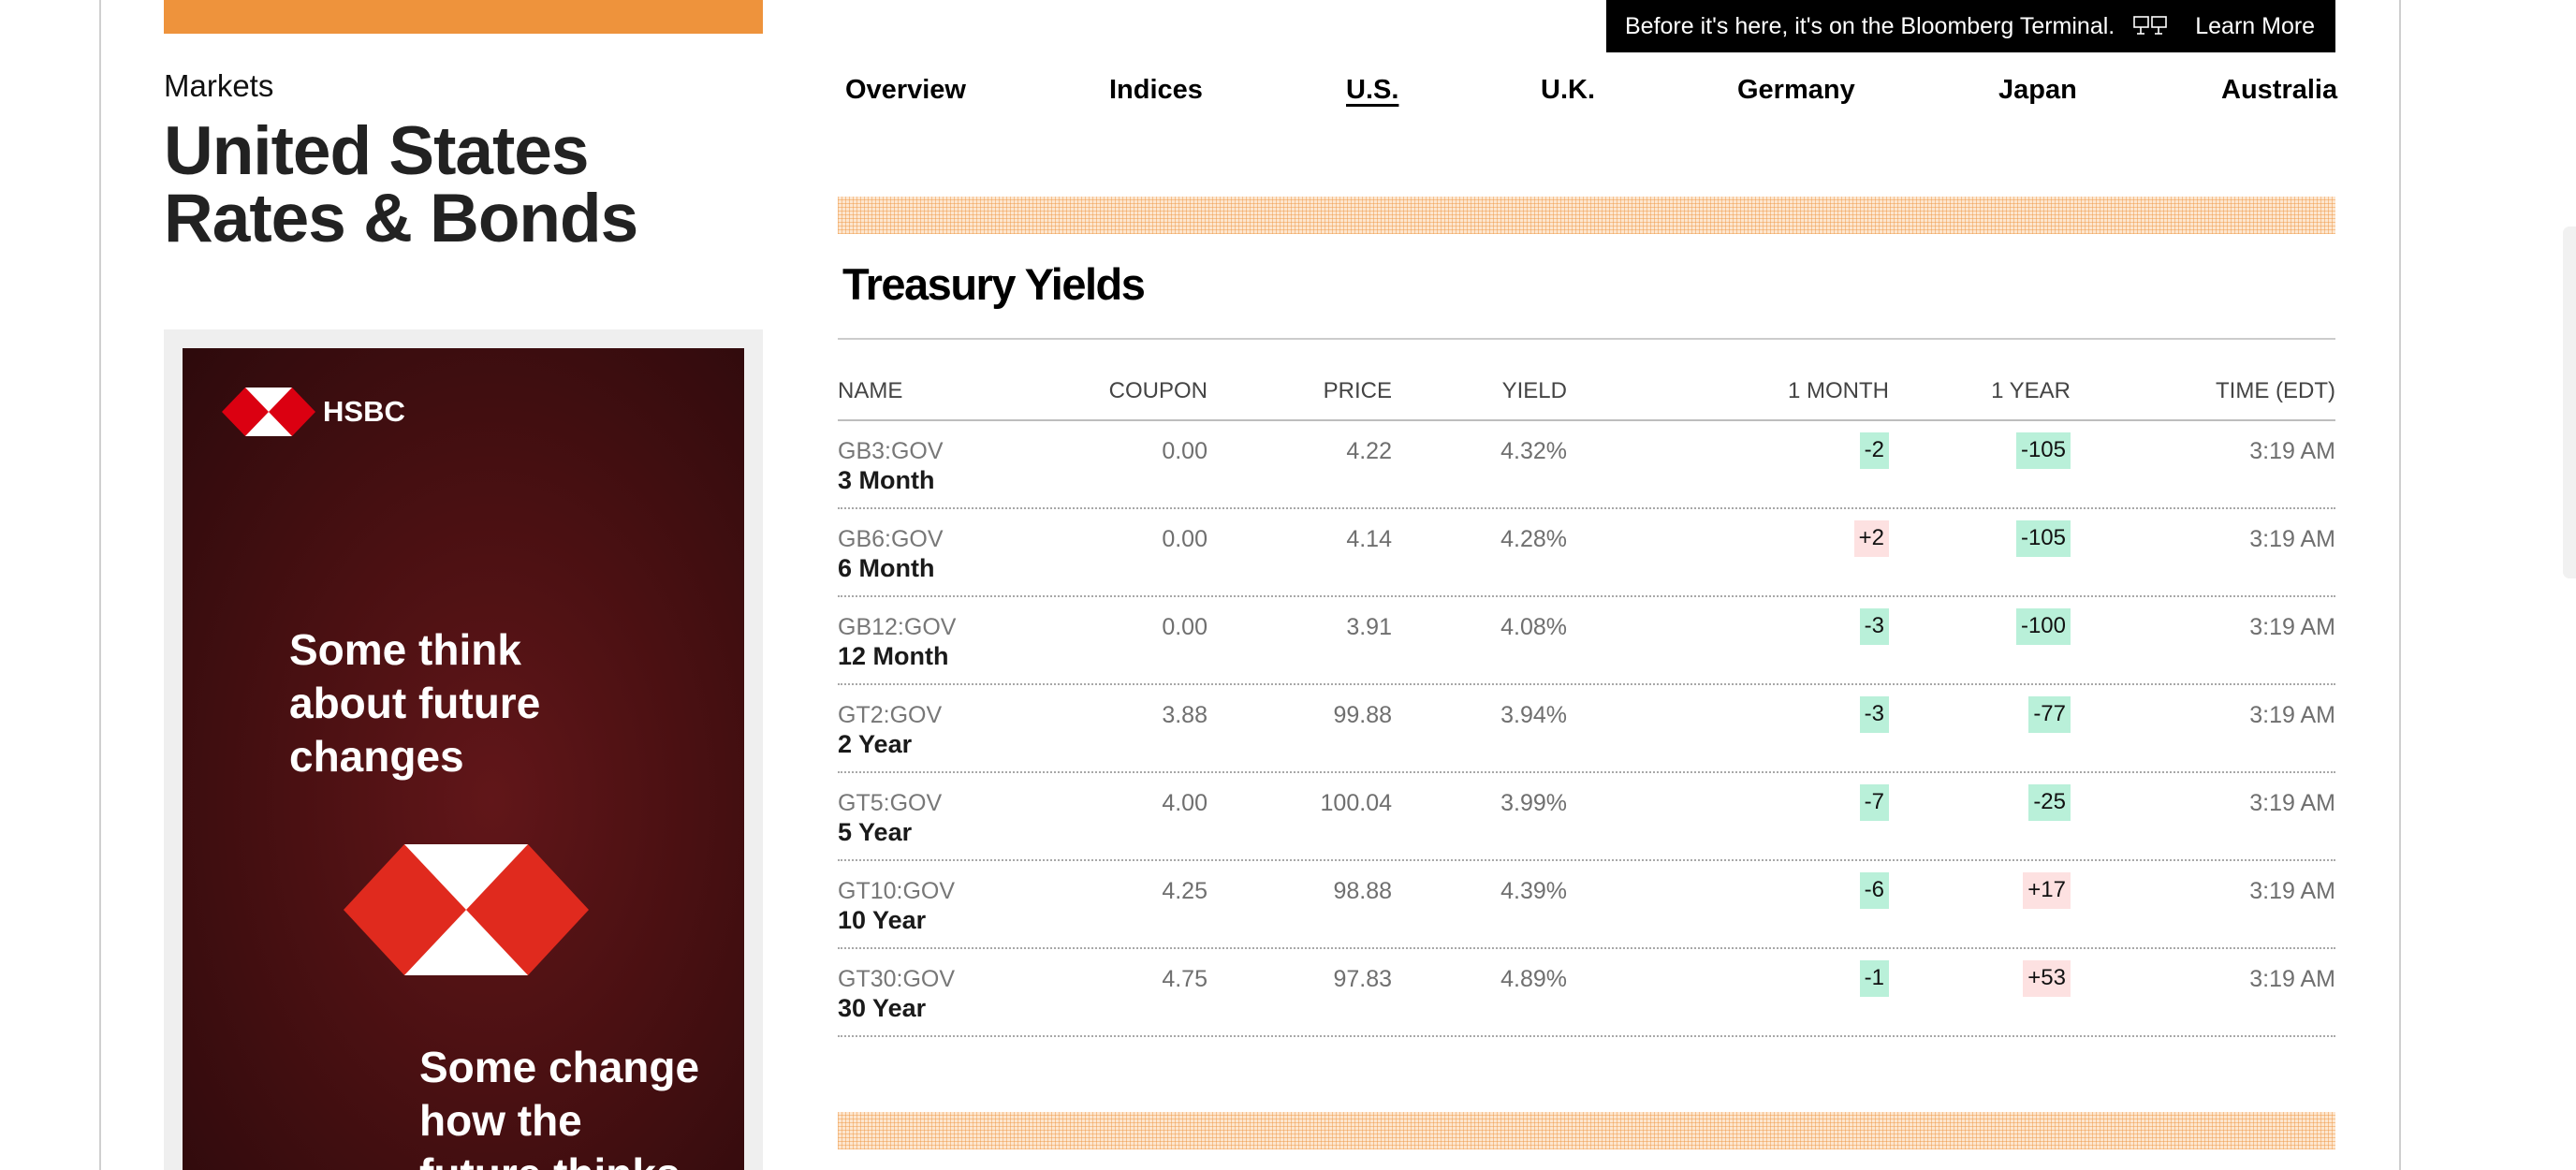  I want to click on ad-brand-name: HSBC, so click(364, 411).